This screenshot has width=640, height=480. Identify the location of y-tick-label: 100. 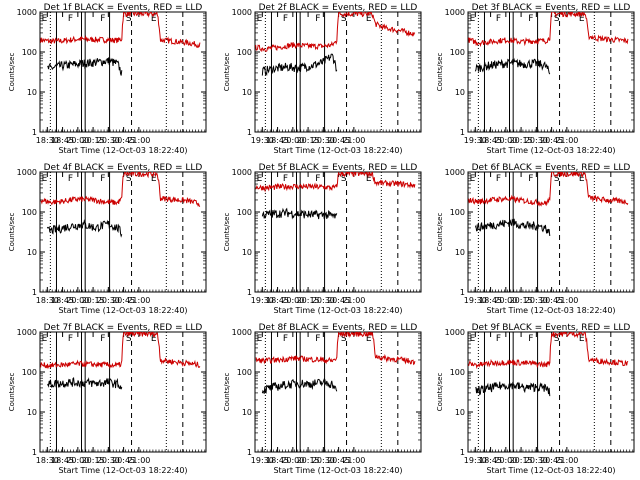
(244, 212).